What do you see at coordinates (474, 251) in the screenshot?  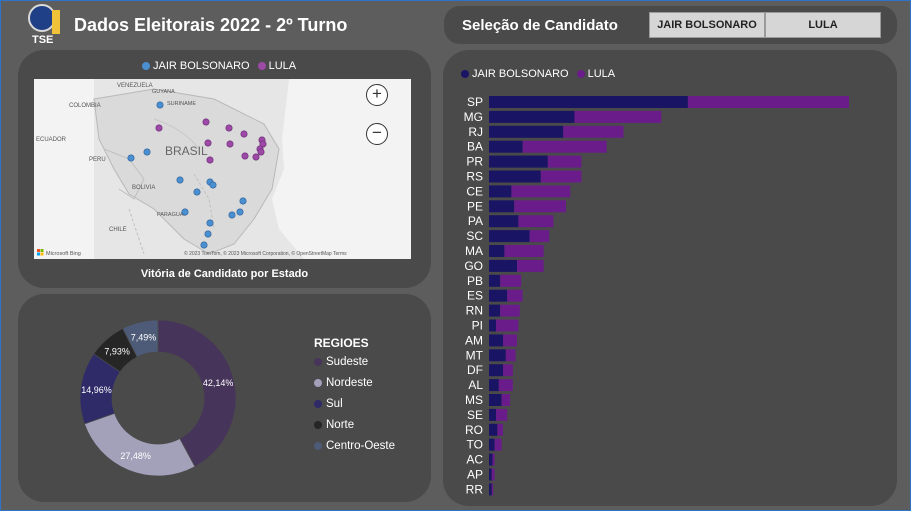 I see `category-label: MA` at bounding box center [474, 251].